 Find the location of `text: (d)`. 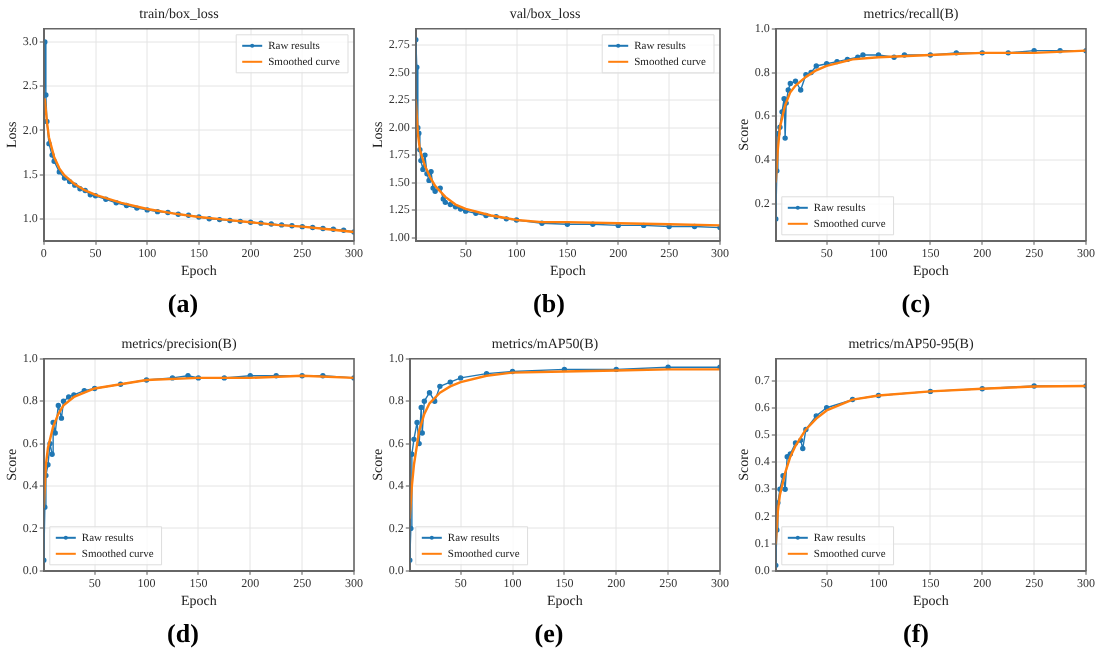

text: (d) is located at coordinates (183, 634).